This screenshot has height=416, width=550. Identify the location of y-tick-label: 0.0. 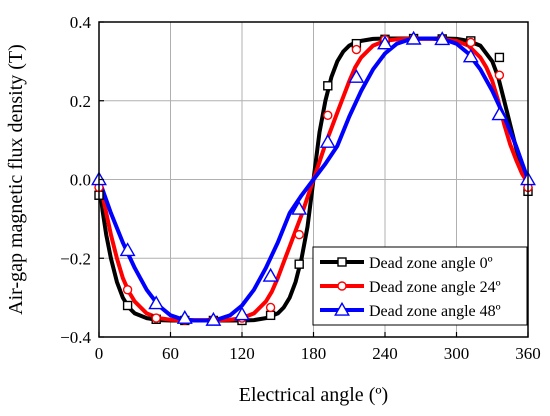
(80, 180).